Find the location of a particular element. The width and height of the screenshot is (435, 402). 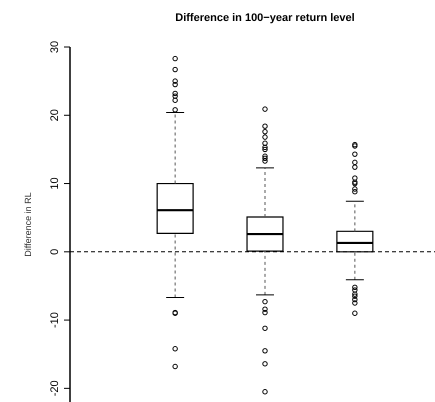

y-axis-title: Difference in RL is located at coordinates (28, 224).